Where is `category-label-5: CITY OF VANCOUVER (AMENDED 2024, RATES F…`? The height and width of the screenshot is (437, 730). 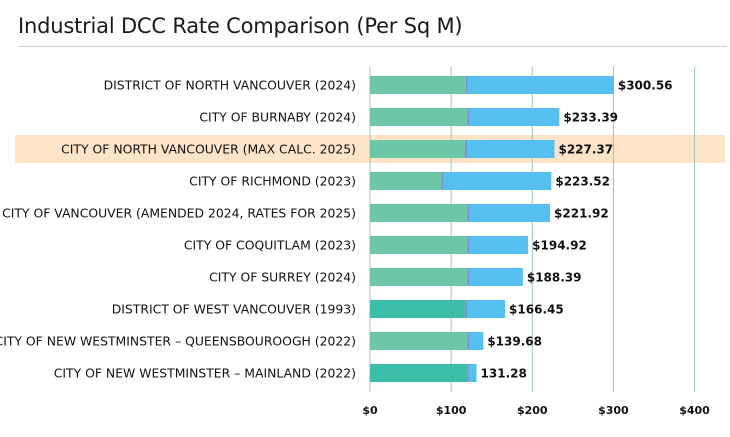 category-label-5: CITY OF VANCOUVER (AMENDED 2024, RATES F… is located at coordinates (179, 213).